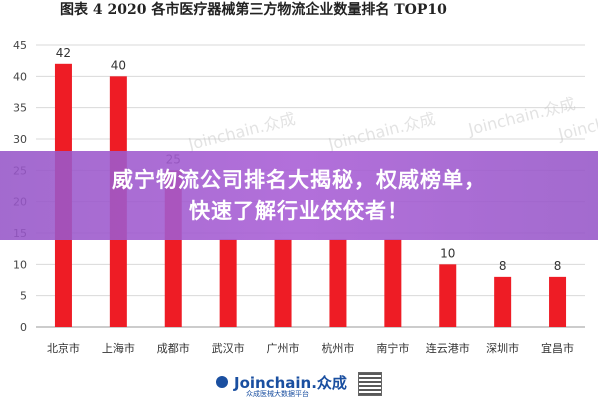 This screenshot has width=598, height=400. What do you see at coordinates (20, 76) in the screenshot?
I see `y-tick-label: 40` at bounding box center [20, 76].